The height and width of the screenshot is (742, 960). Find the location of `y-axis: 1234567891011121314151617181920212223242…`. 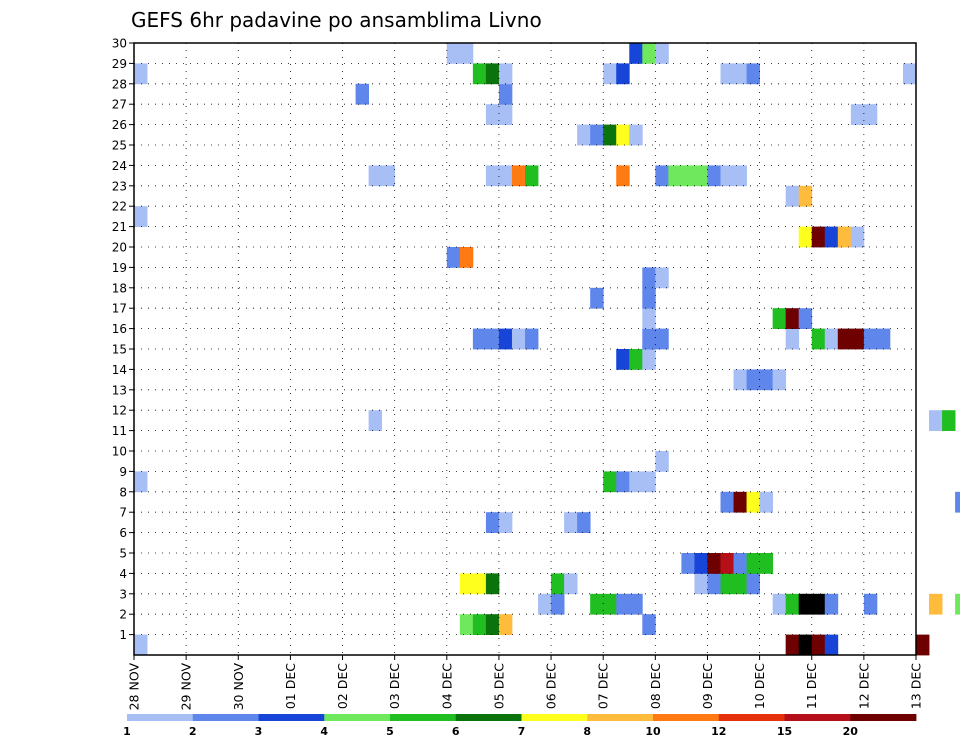

y-axis: 1234567891011121314151617181920212223242… is located at coordinates (123, 339).